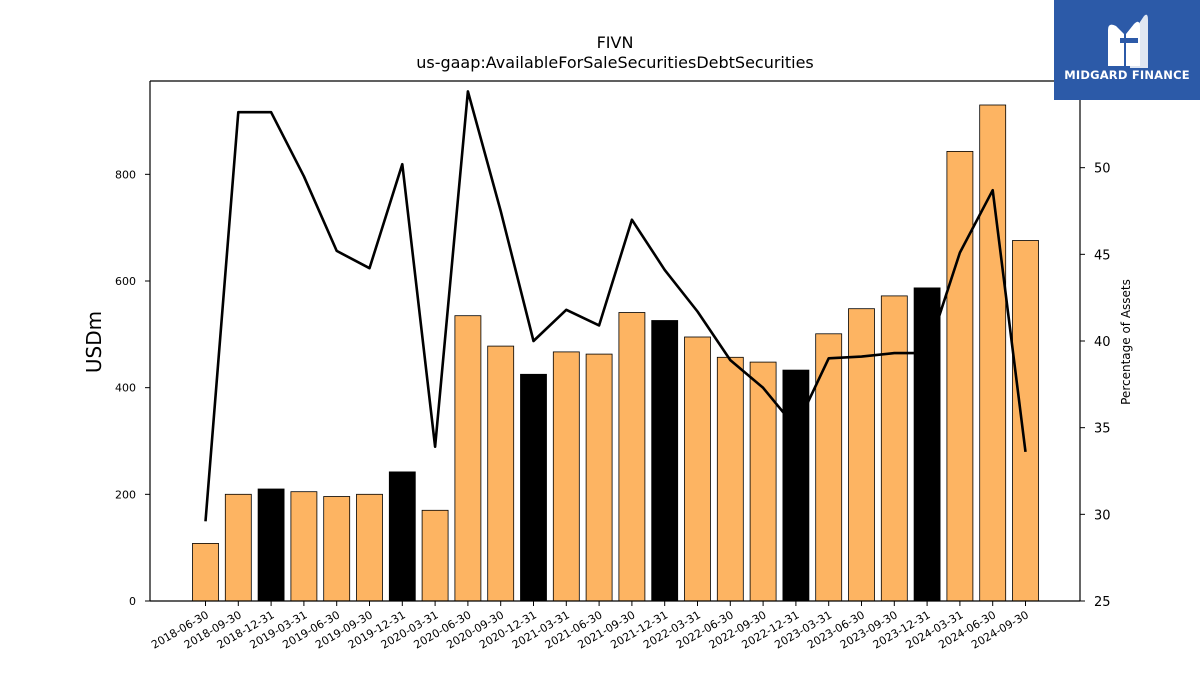  I want to click on y2-axis-label: Percentage of Assets, so click(1126, 342).